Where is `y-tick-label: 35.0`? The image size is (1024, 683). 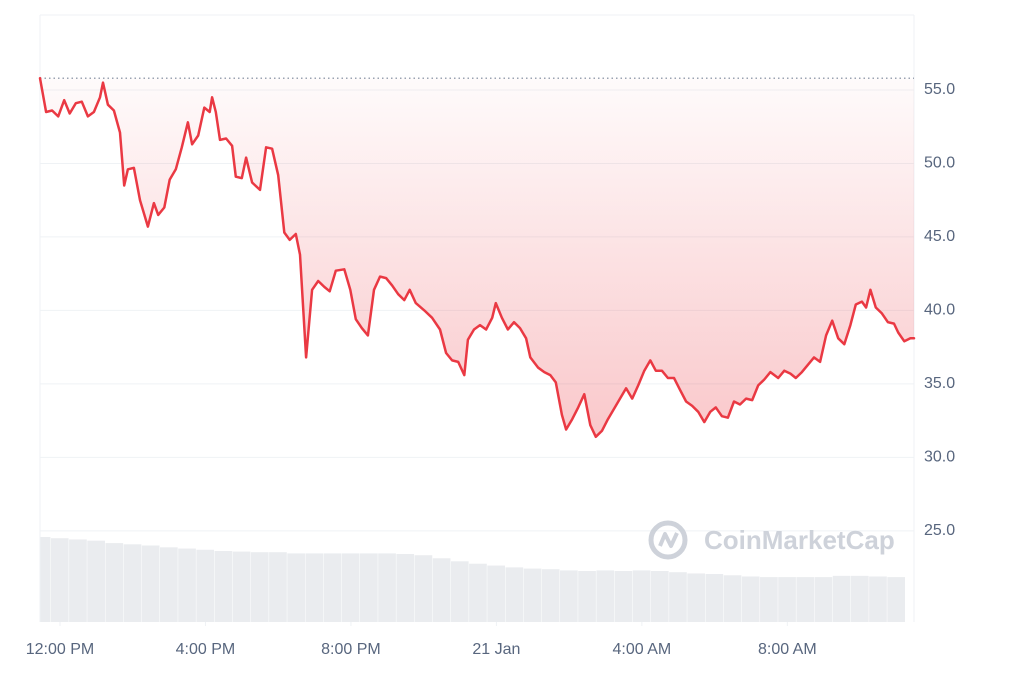
y-tick-label: 35.0 is located at coordinates (939, 383).